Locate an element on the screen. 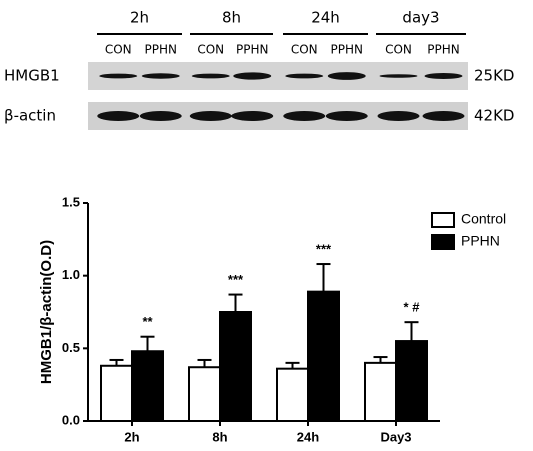 The height and width of the screenshot is (451, 533). time-label: 24h is located at coordinates (325, 18).